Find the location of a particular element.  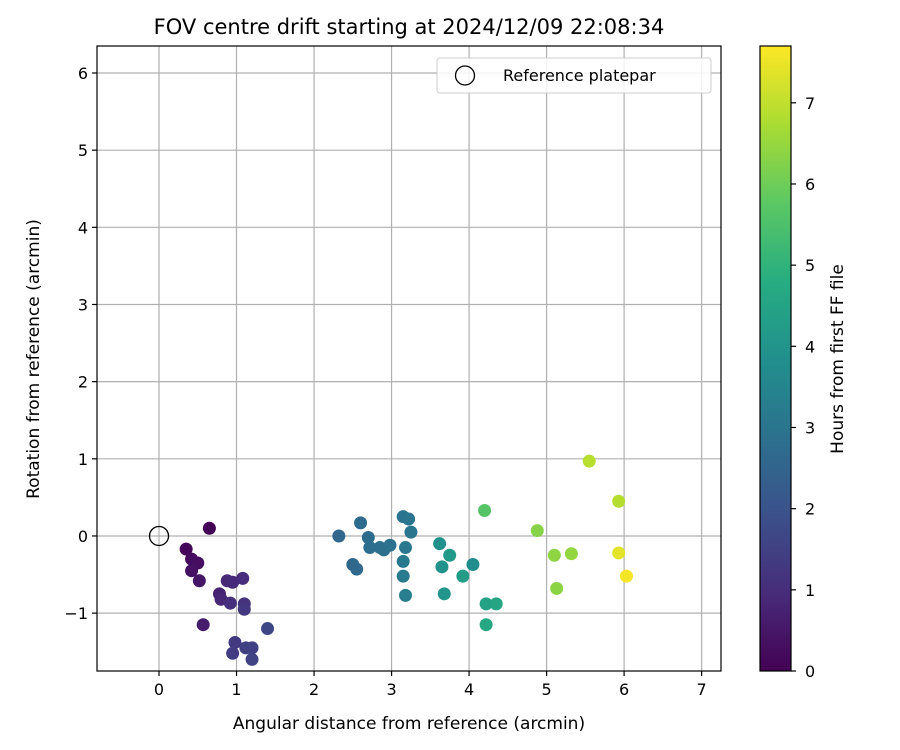

y-tick-label: 3 is located at coordinates (83, 304).